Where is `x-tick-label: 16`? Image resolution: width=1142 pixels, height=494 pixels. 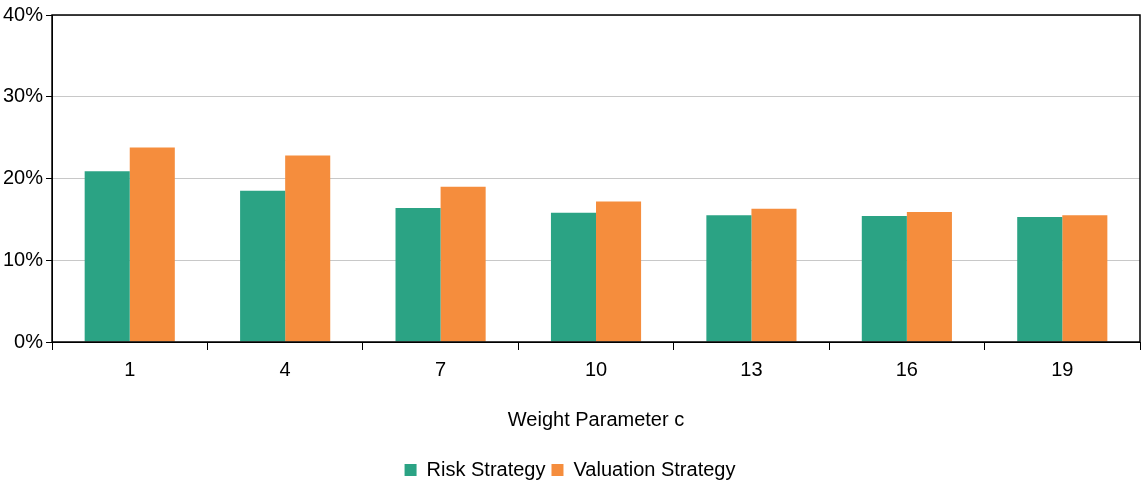 x-tick-label: 16 is located at coordinates (906, 368).